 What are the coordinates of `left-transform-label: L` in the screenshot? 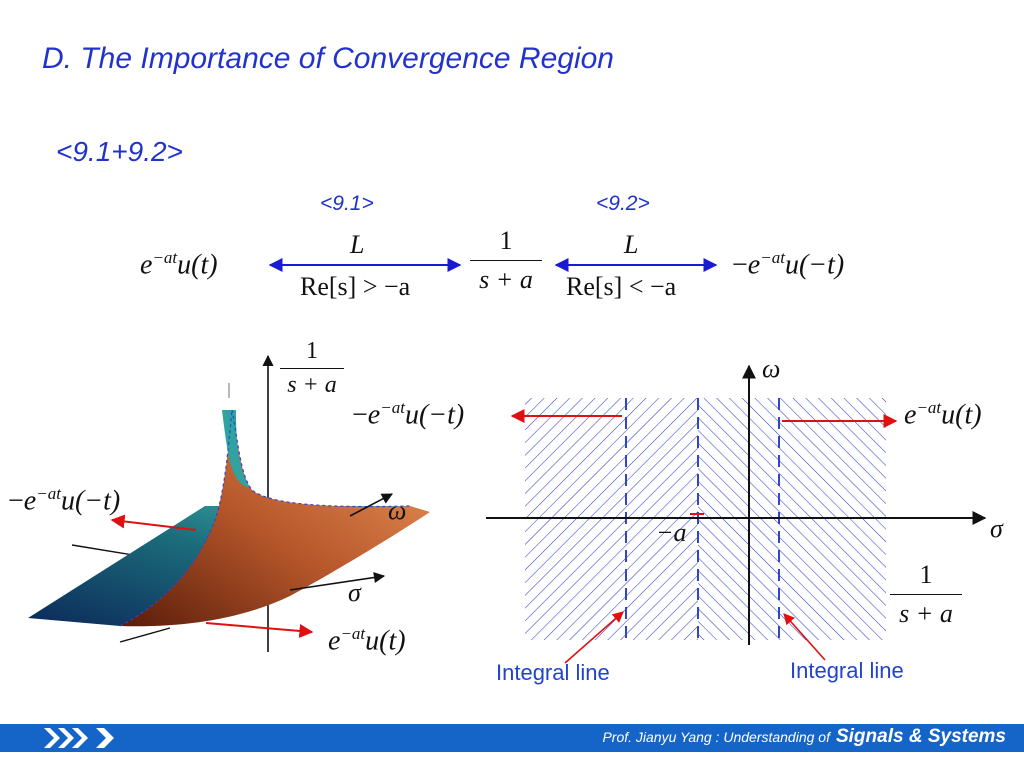 It's located at (357, 244).